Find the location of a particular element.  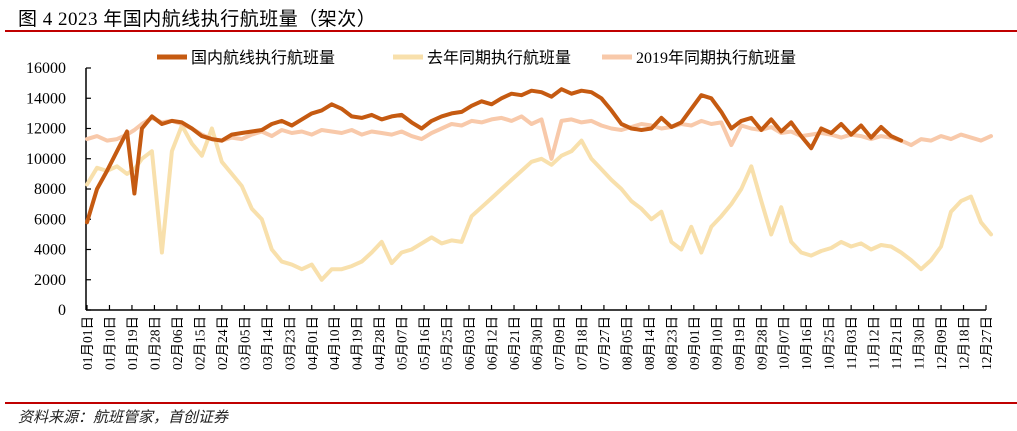

x-tick-label: 03月14日 is located at coordinates (267, 343).